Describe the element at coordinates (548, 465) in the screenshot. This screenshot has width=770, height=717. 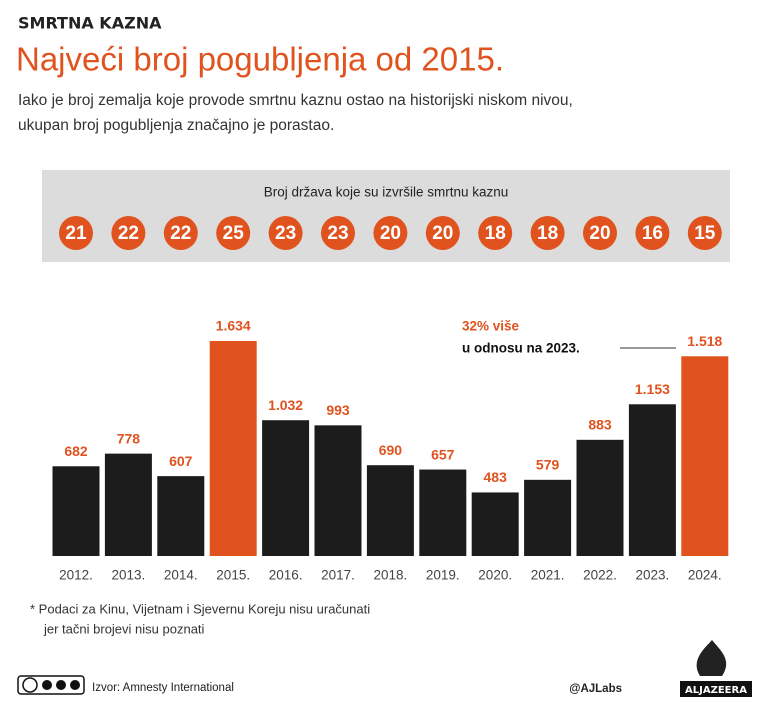
I see `value-label: 579` at that location.